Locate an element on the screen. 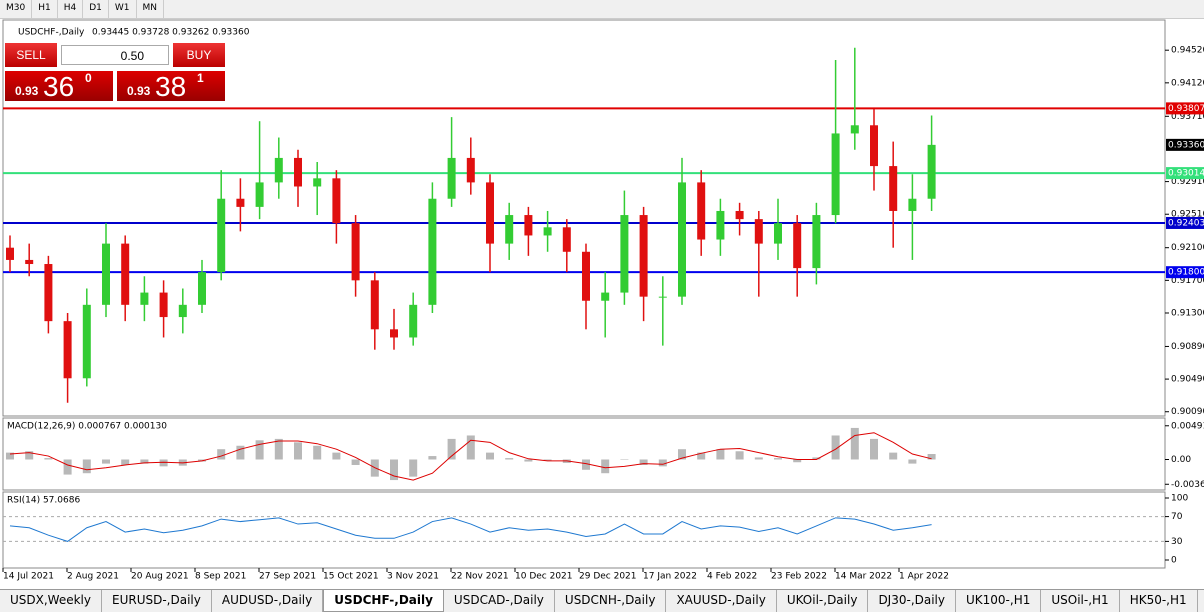 The width and height of the screenshot is (1204, 612). chart-tab: DJ30-,Daily is located at coordinates (912, 601).